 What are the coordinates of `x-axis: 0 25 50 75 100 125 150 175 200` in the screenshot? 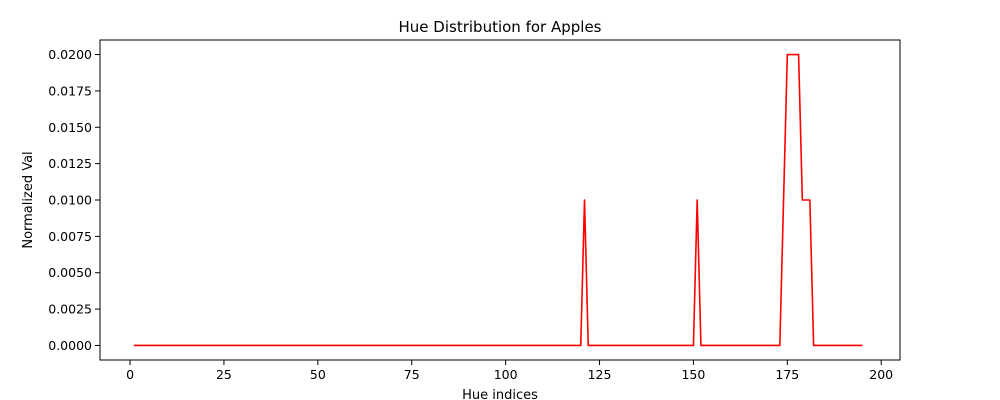 It's located at (509, 371).